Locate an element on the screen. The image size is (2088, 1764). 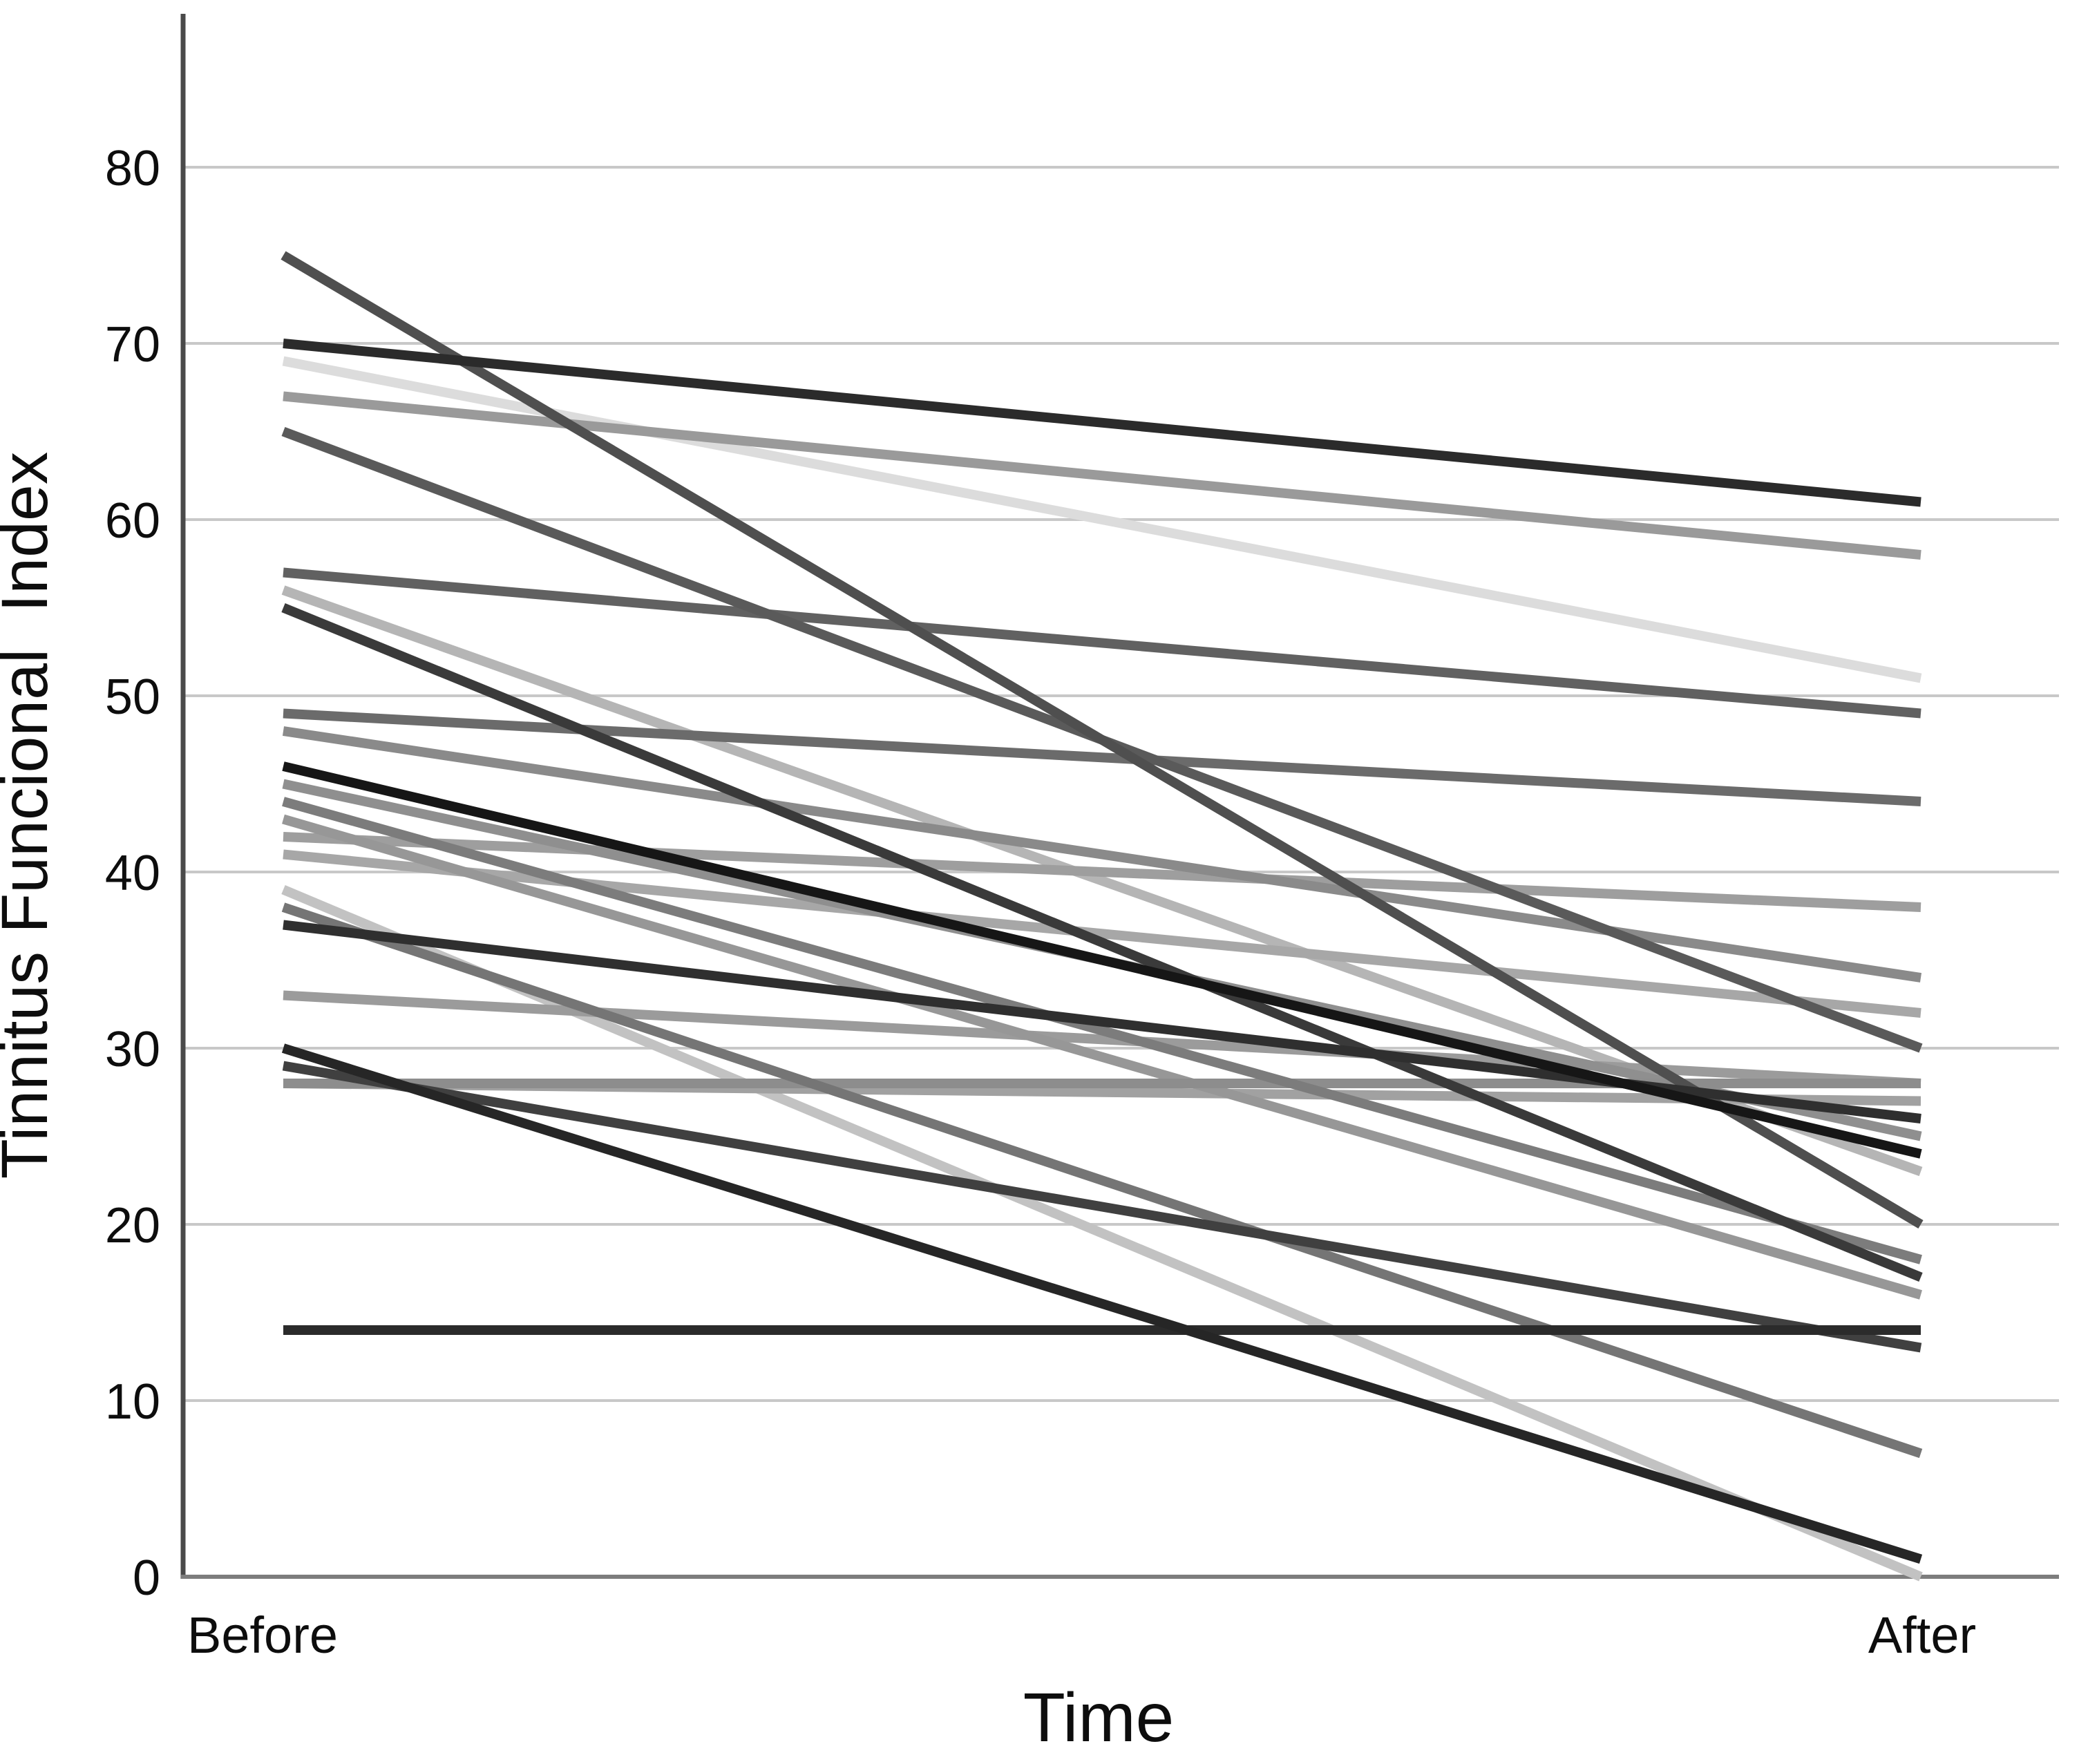
y-tick-label-50: 50 is located at coordinates (133, 697).